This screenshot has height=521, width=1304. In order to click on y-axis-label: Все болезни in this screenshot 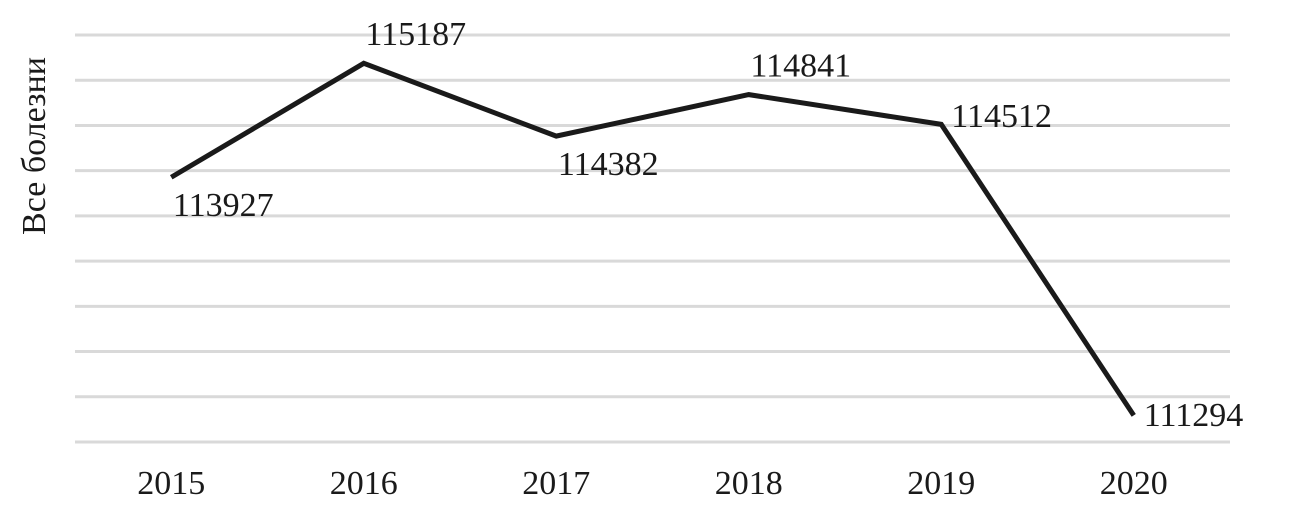, I will do `click(34, 146)`.